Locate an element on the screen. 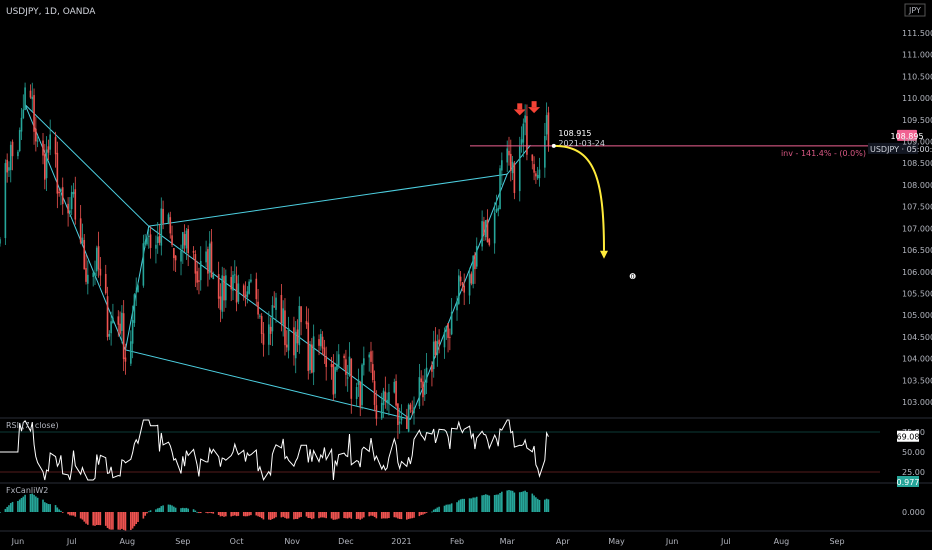 This screenshot has width=932, height=550. x-tick-label: Jun is located at coordinates (18, 541).